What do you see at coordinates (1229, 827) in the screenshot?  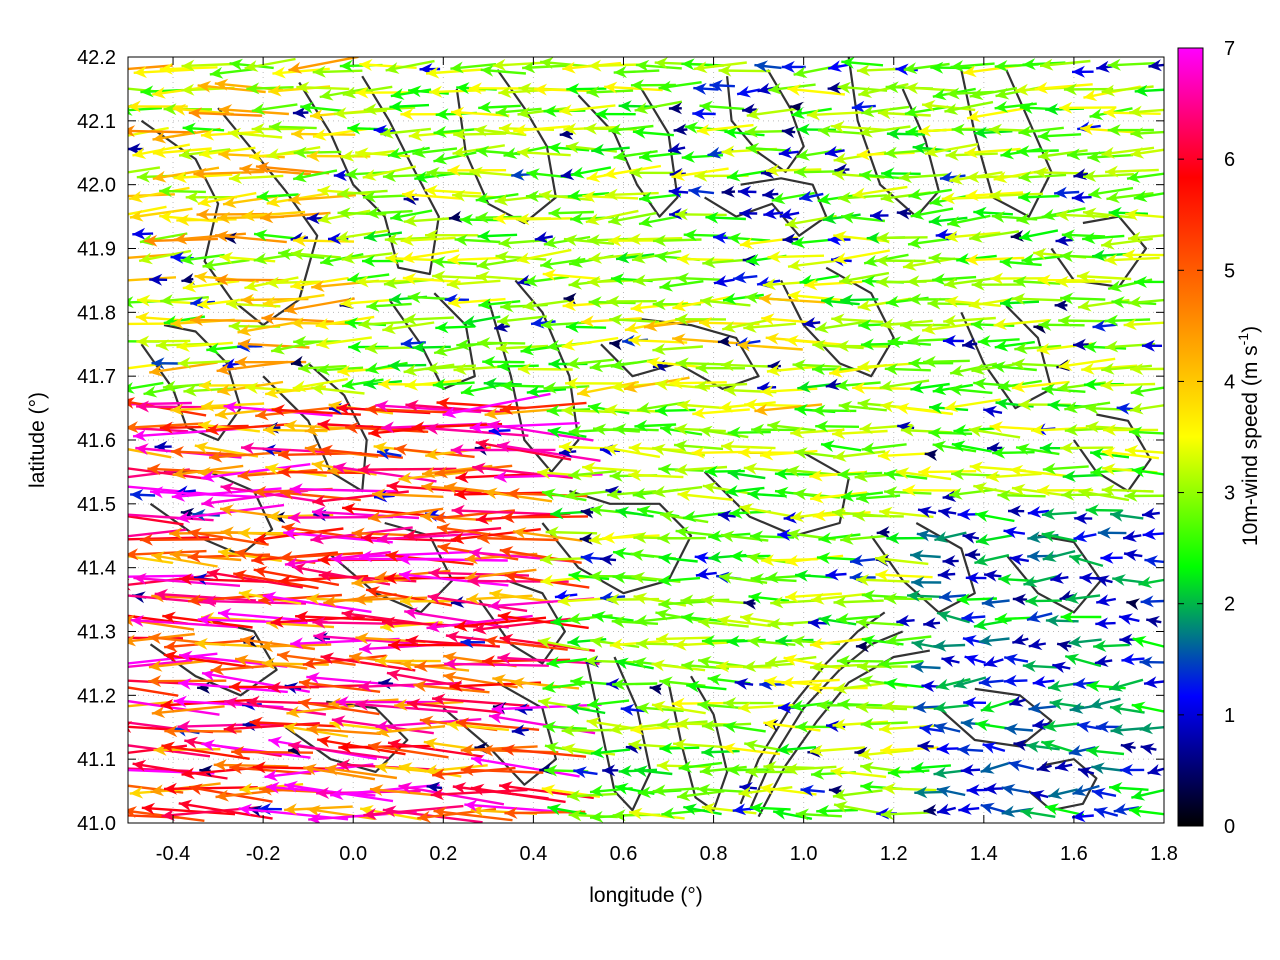 I see `colorbar-tick-label: 0` at bounding box center [1229, 827].